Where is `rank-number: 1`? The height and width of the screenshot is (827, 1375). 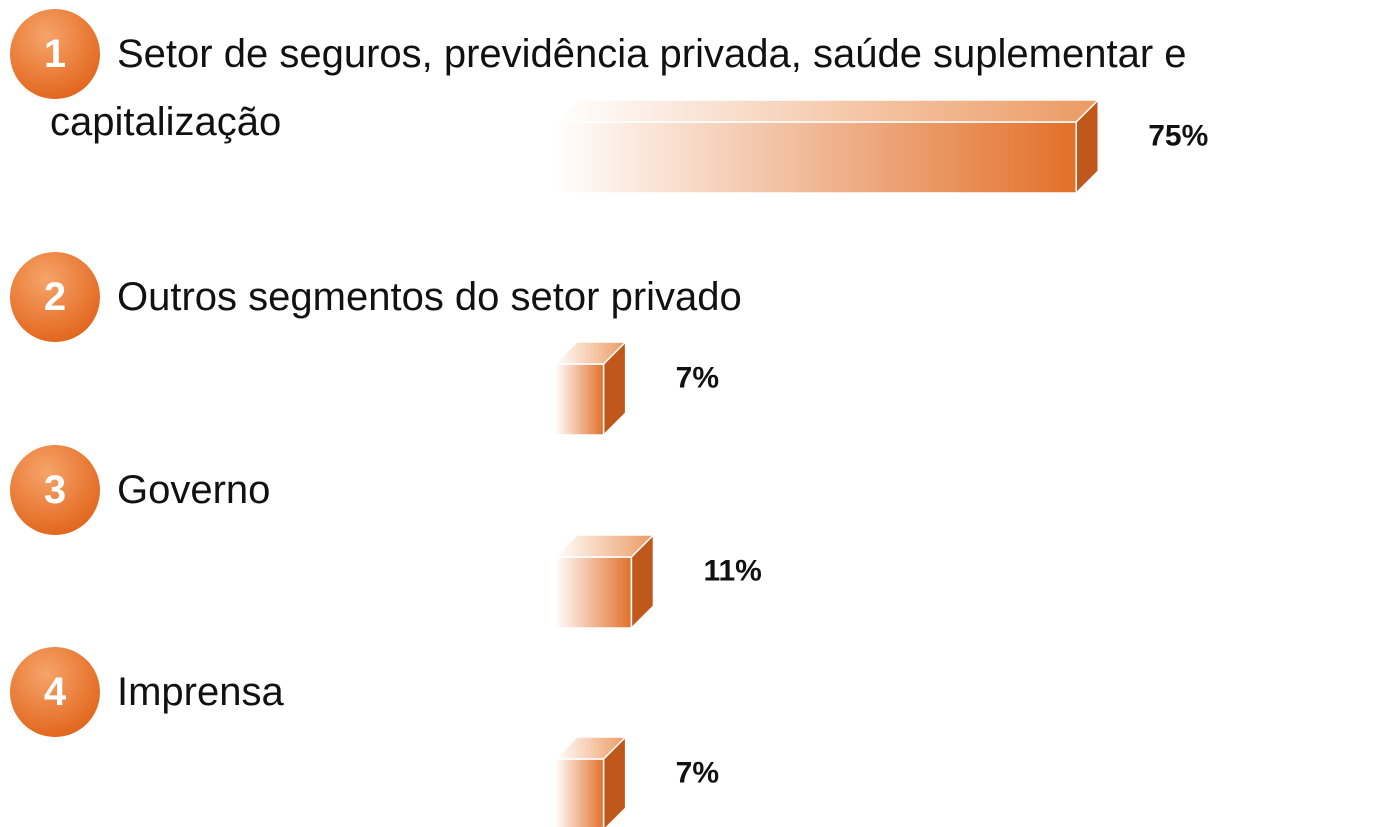
rank-number: 1 is located at coordinates (55, 54).